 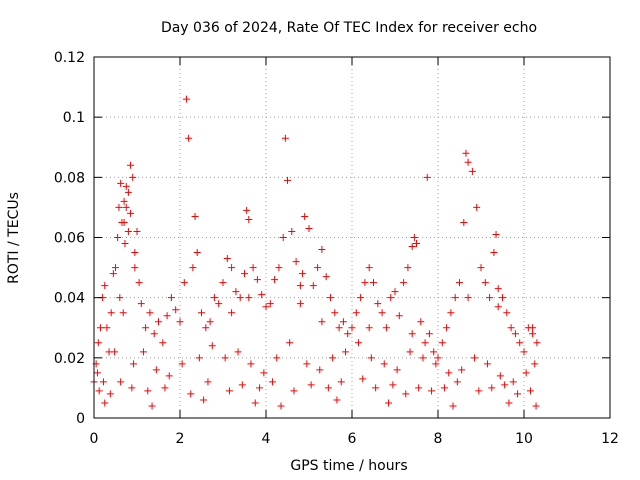 I want to click on y-tick-label: 0.08, so click(x=69, y=178).